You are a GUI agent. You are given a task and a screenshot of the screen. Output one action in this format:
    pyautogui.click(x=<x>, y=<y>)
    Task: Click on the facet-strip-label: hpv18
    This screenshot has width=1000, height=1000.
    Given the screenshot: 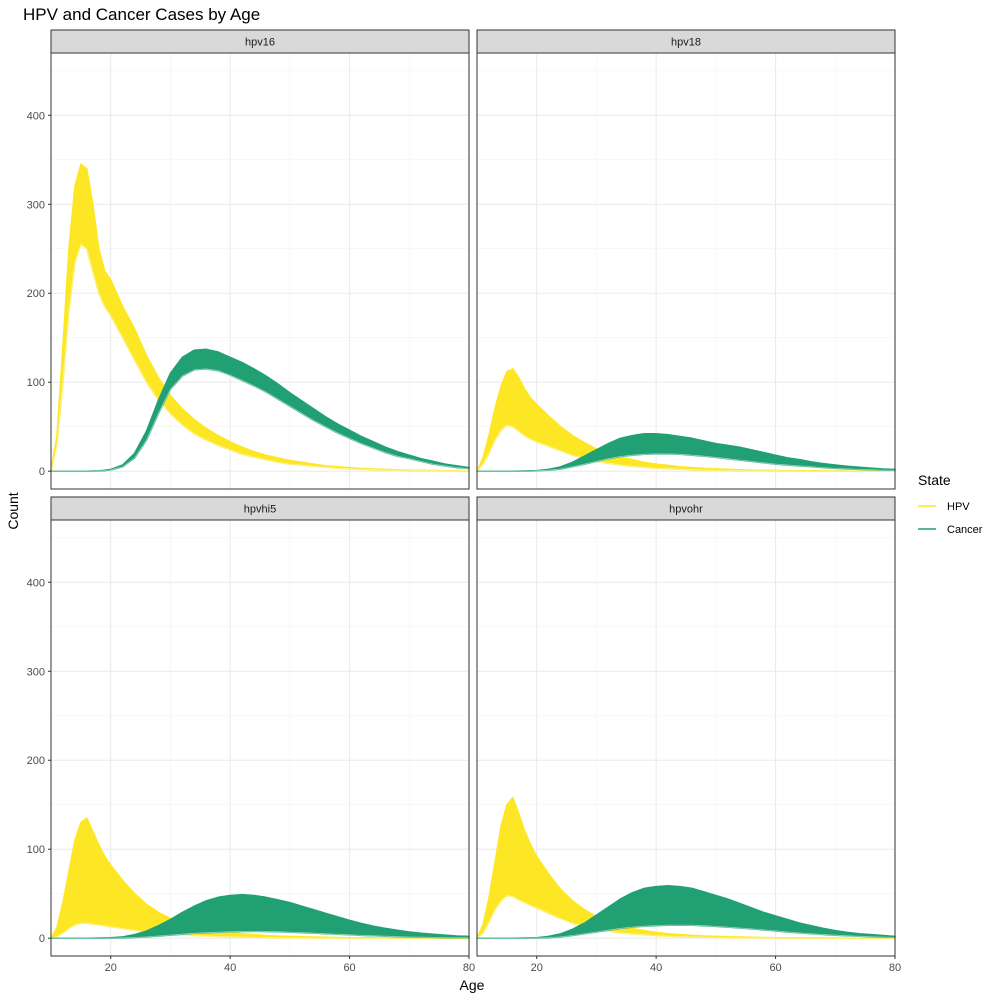 What is the action you would take?
    pyautogui.click(x=686, y=43)
    